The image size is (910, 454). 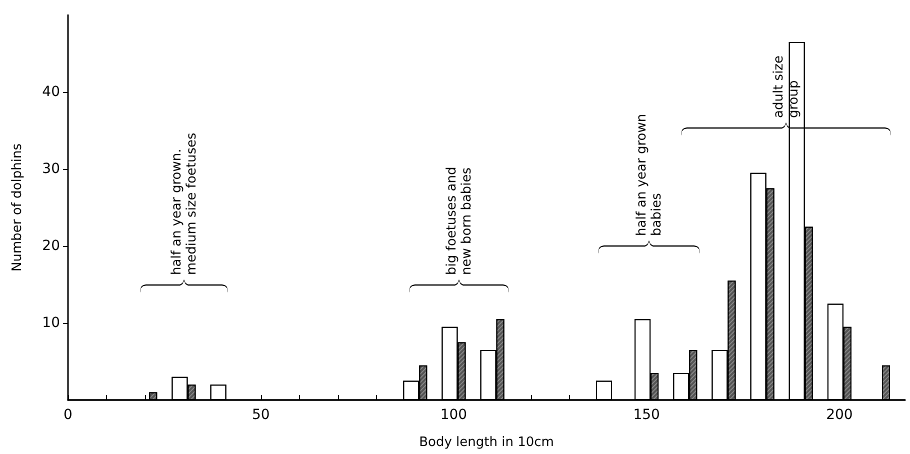 I want to click on annotation: big foetuses and new born babies, so click(x=459, y=220).